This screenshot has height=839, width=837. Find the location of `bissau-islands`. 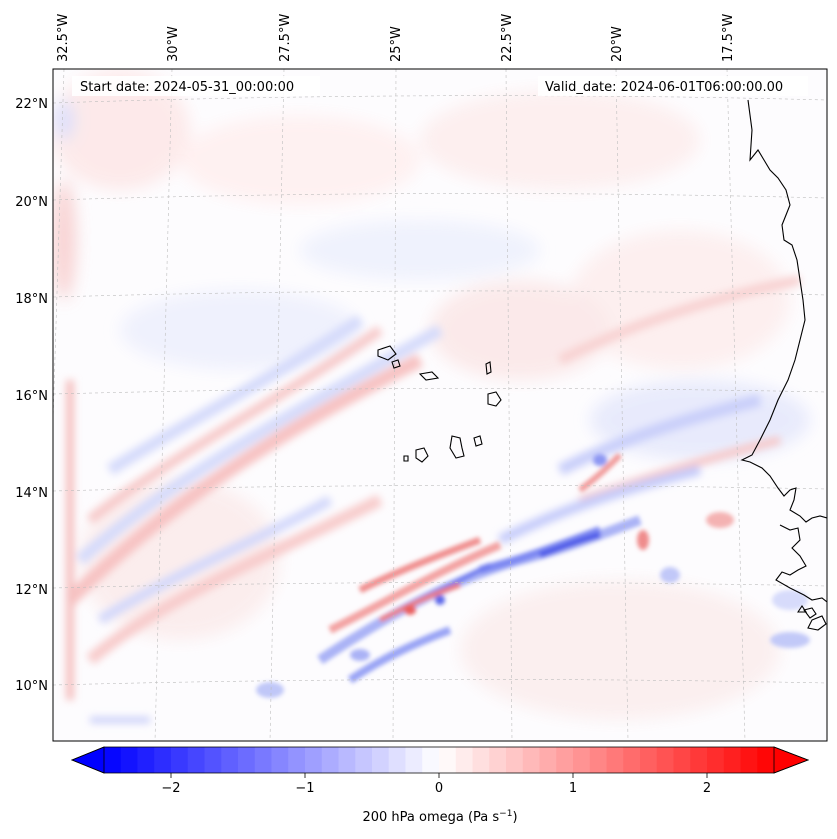

bissau-islands is located at coordinates (811, 618).